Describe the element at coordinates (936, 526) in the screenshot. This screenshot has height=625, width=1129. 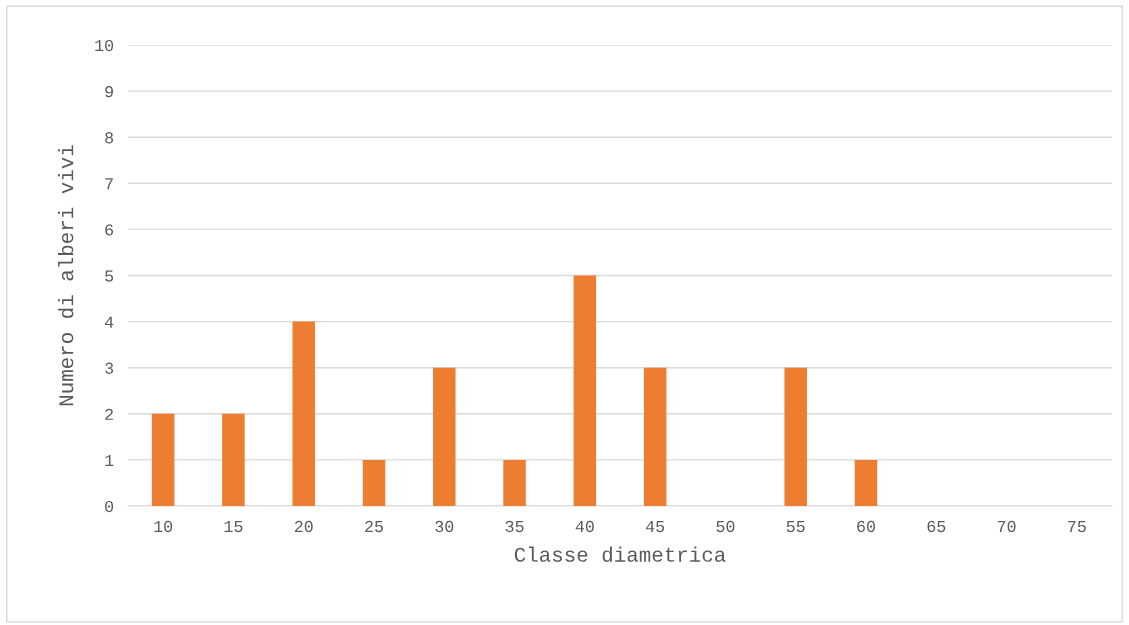
I see `x-tick-label: 65` at that location.